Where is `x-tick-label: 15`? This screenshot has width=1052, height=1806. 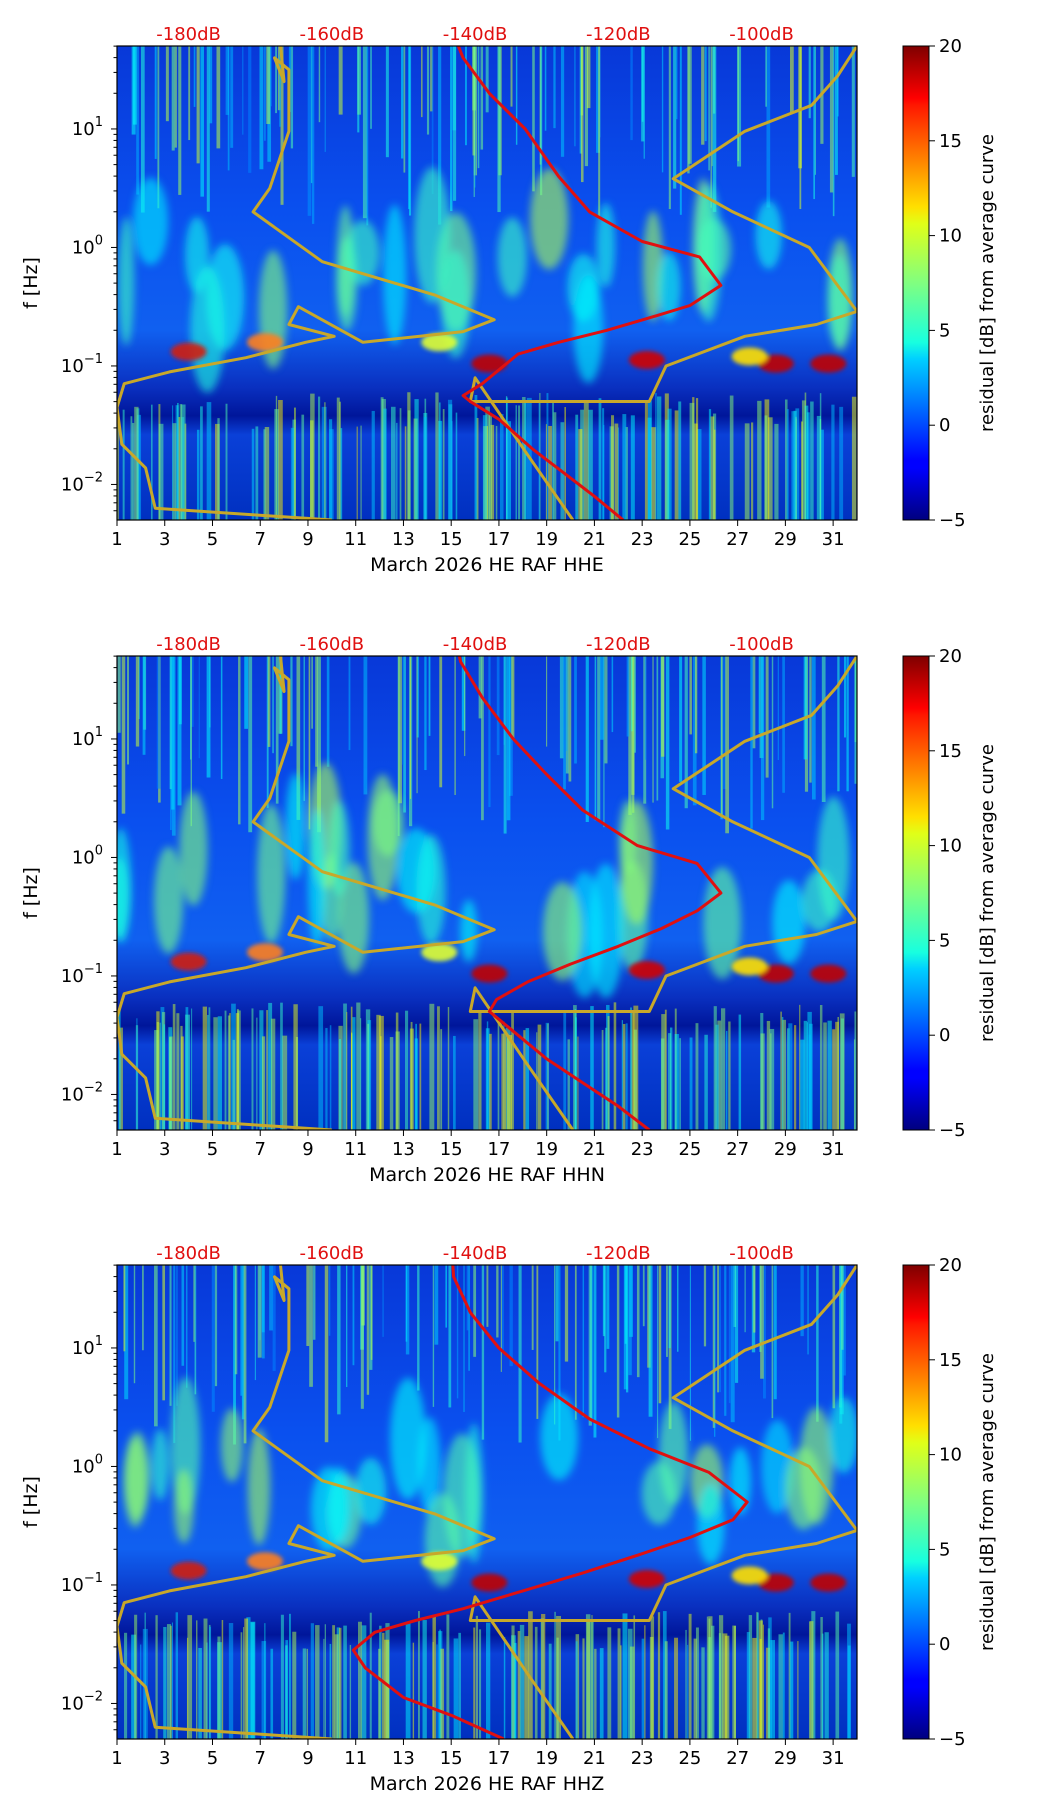
x-tick-label: 15 is located at coordinates (451, 1758).